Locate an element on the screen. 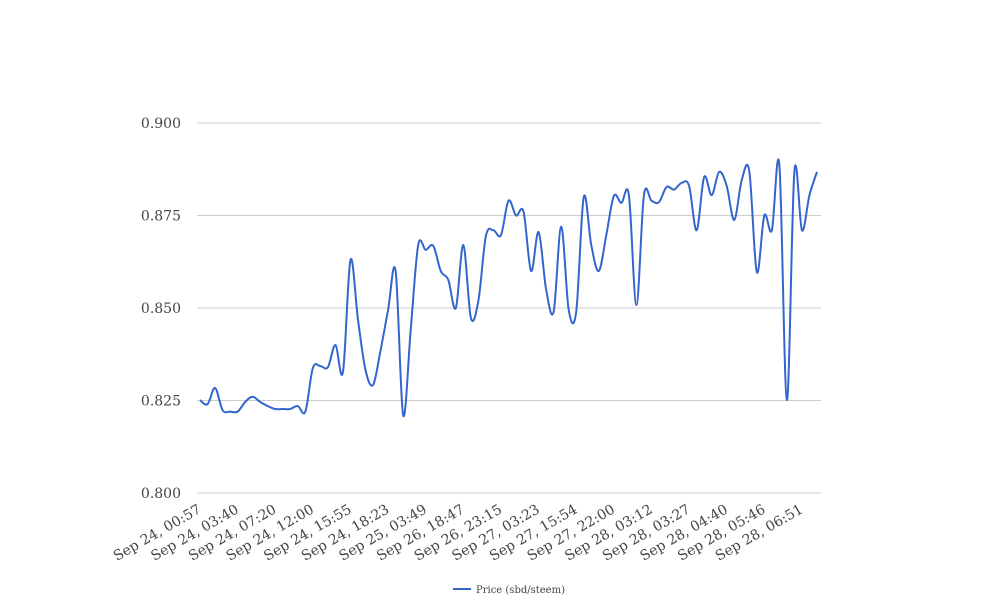 This screenshot has width=1008, height=616. y-tick-label: 0.800 is located at coordinates (161, 494).